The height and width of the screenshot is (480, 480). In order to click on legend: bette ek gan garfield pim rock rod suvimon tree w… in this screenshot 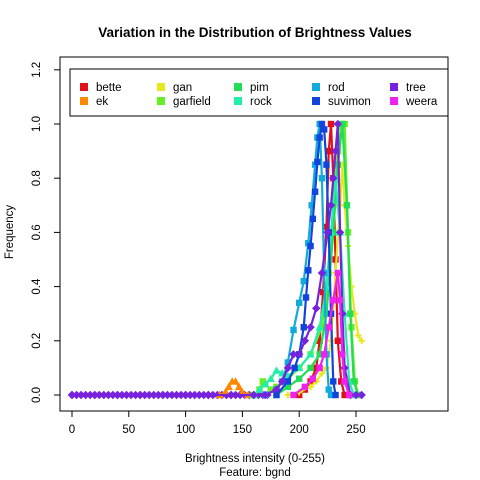, I will do `click(259, 92)`.